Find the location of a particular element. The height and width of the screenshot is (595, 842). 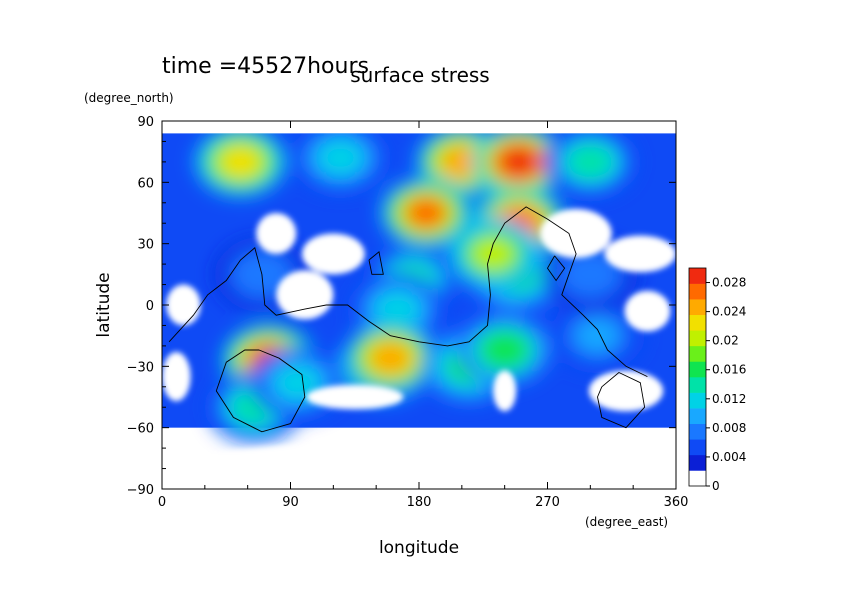

y-tick-label-5: −60 is located at coordinates (140, 429).